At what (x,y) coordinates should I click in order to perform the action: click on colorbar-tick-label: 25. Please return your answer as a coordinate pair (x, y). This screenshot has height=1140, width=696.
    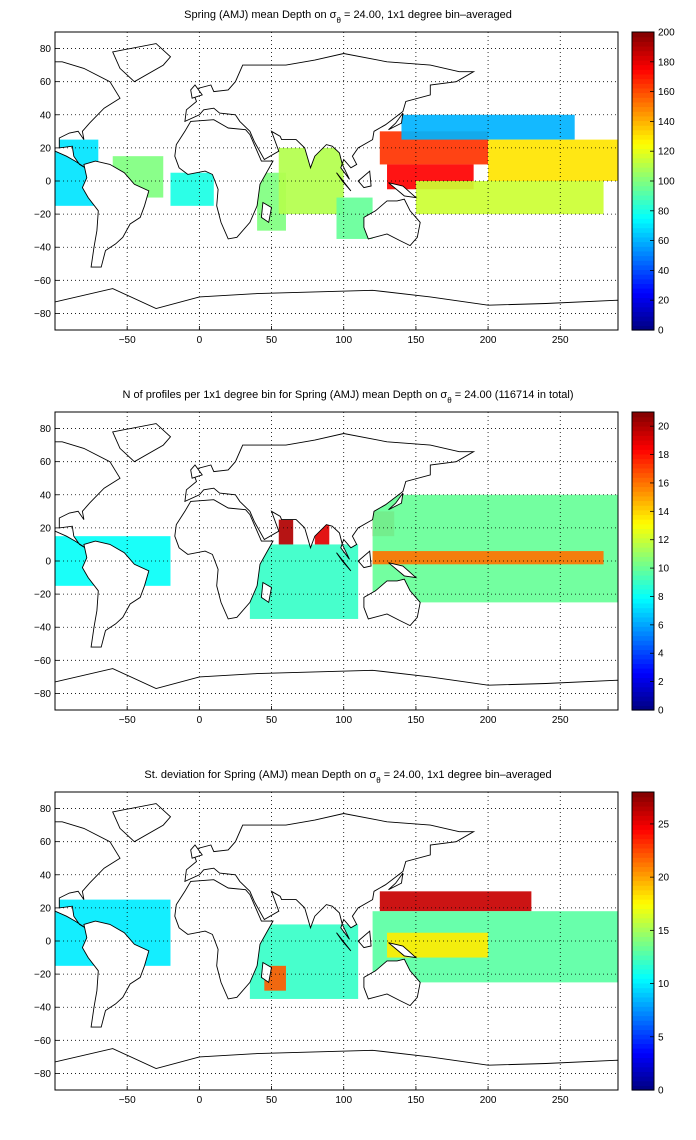
    Looking at the image, I should click on (664, 824).